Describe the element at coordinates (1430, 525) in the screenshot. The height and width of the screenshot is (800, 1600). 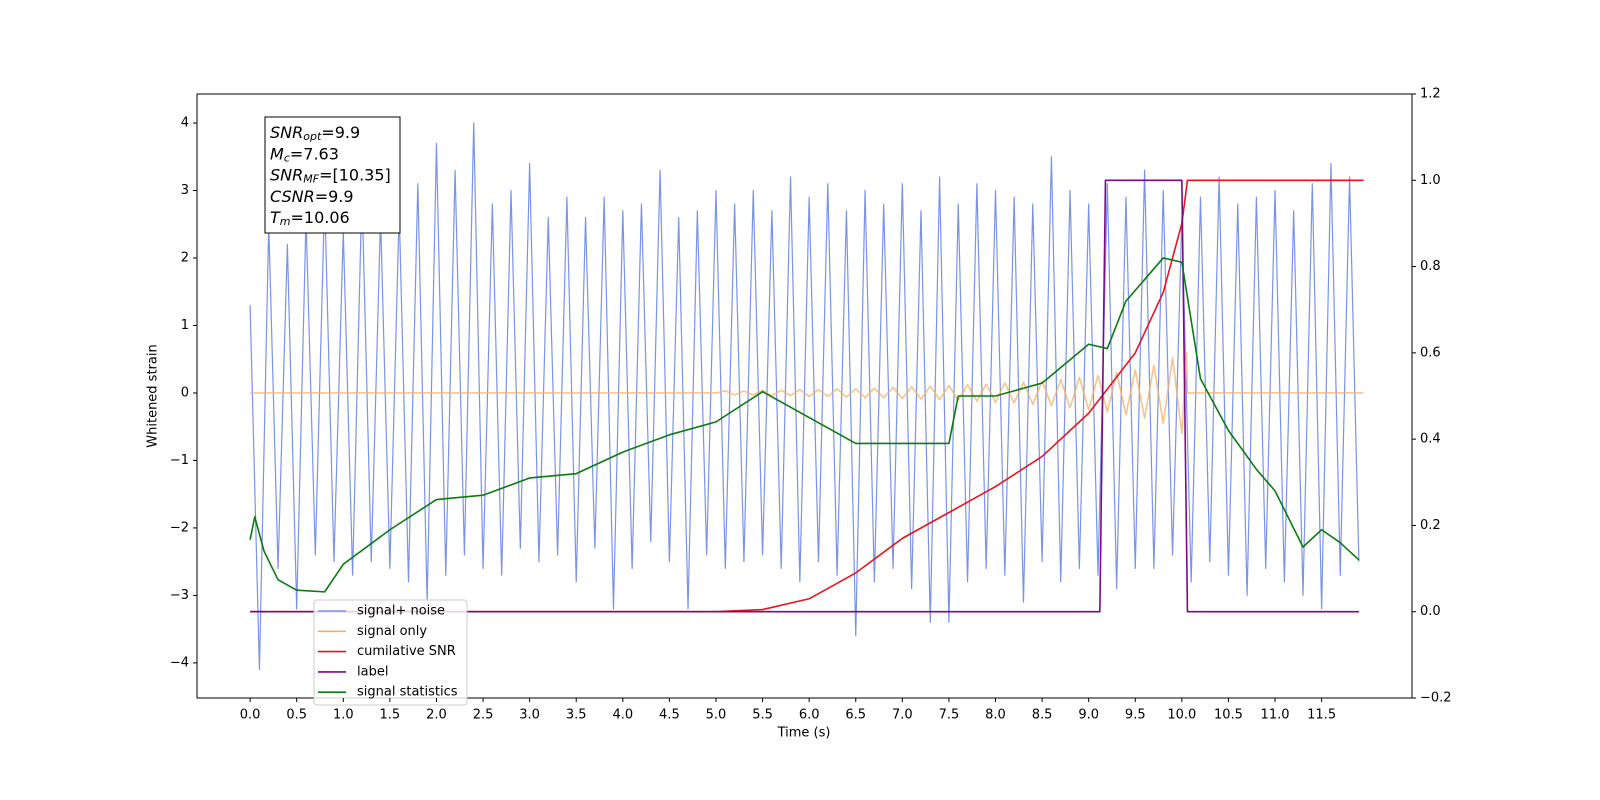
I see `y2-tick-label: 0.2` at that location.